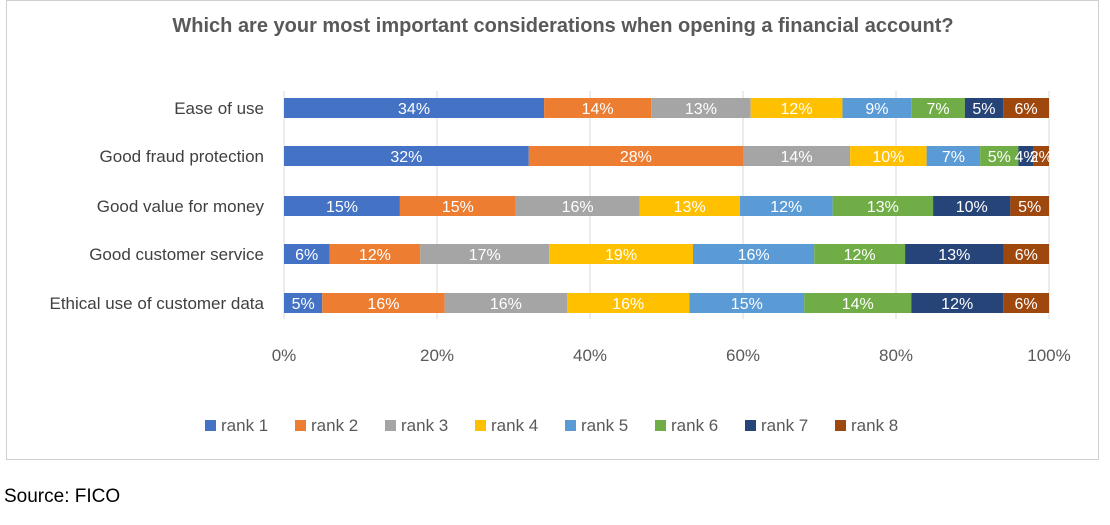  Describe the element at coordinates (604, 425) in the screenshot. I see `legend-label: rank 5` at that location.